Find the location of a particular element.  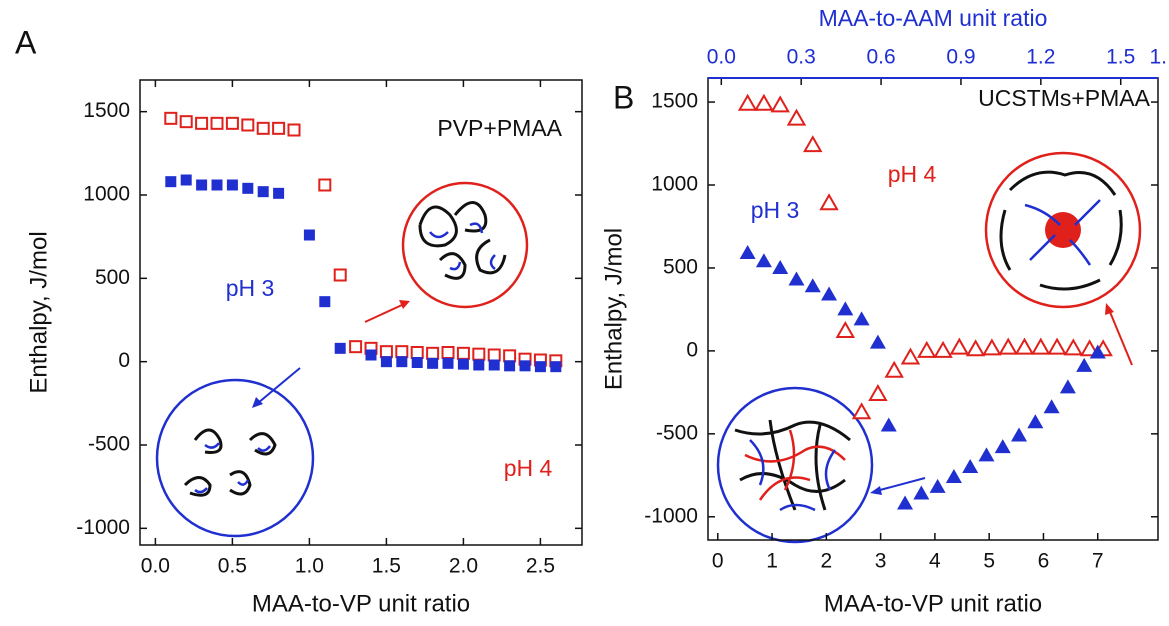

x2-tick-label: 1. is located at coordinates (1158, 57).